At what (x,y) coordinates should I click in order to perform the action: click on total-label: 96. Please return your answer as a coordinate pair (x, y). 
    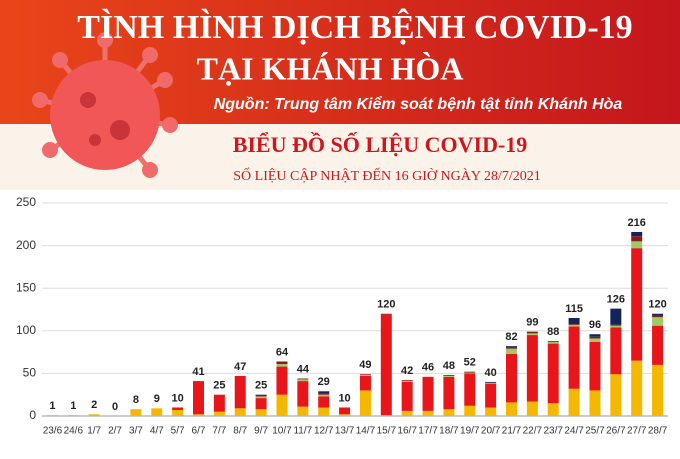
    Looking at the image, I should click on (595, 325).